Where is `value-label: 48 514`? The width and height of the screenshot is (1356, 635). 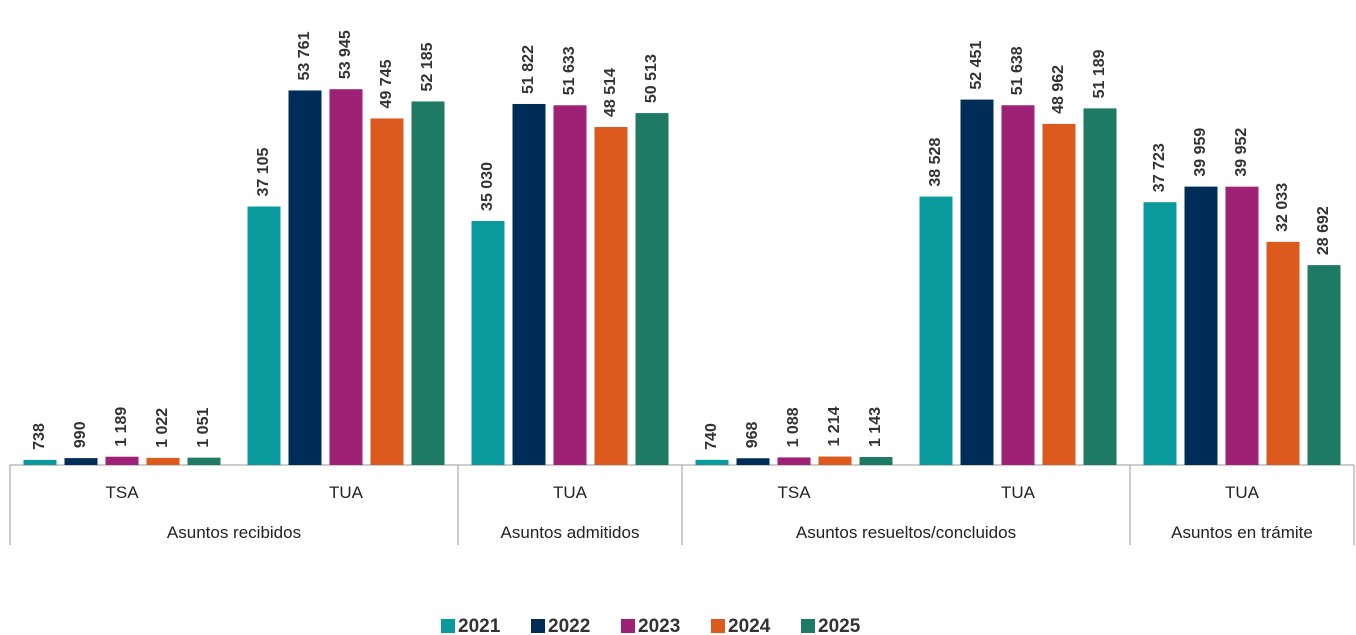
value-label: 48 514 is located at coordinates (610, 92).